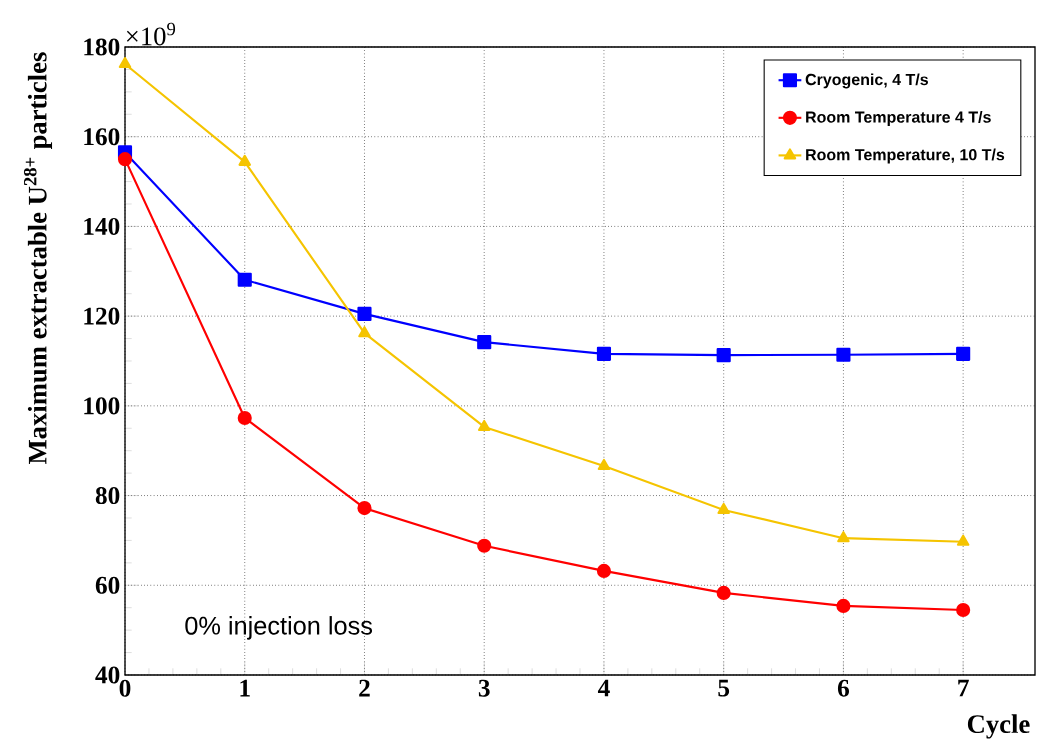 Image resolution: width=1050 pixels, height=753 pixels. I want to click on x-tick-label: 2, so click(364, 688).